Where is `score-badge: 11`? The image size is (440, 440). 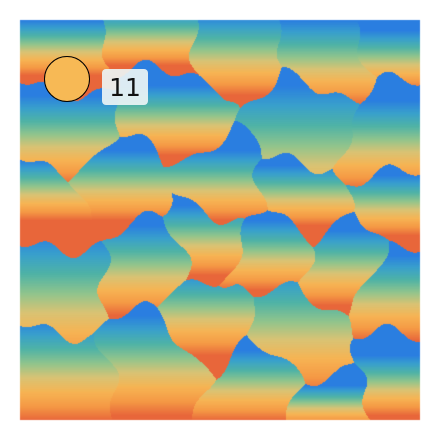
score-badge: 11 is located at coordinates (125, 87).